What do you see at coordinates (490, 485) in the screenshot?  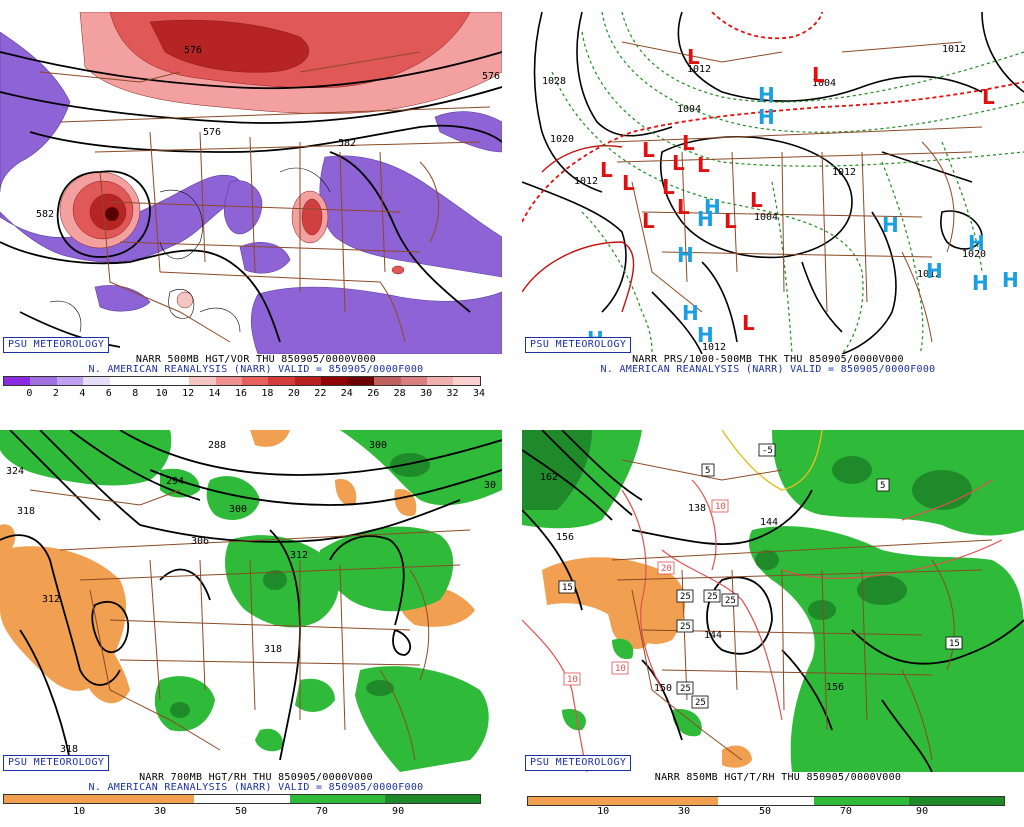 I see `contour-label: 30` at bounding box center [490, 485].